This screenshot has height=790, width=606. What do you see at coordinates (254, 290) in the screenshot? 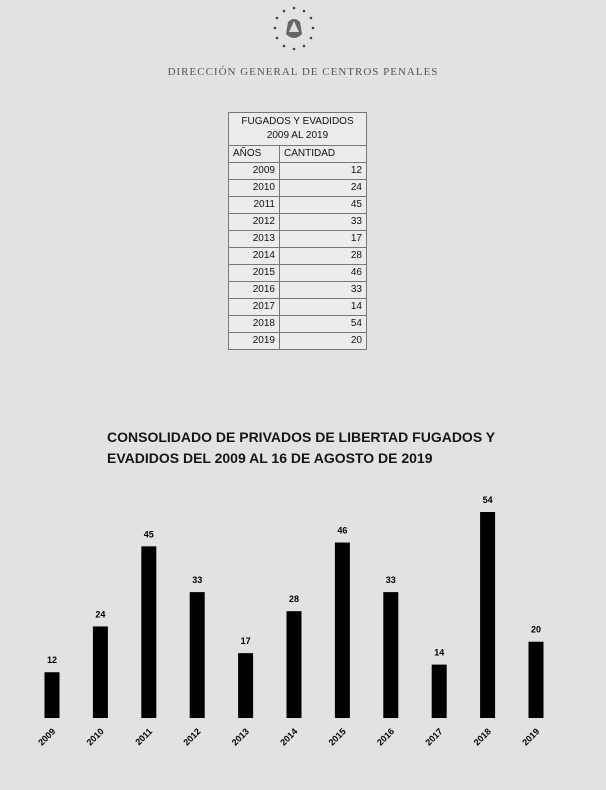
I see `year-cell: 2016` at bounding box center [254, 290].